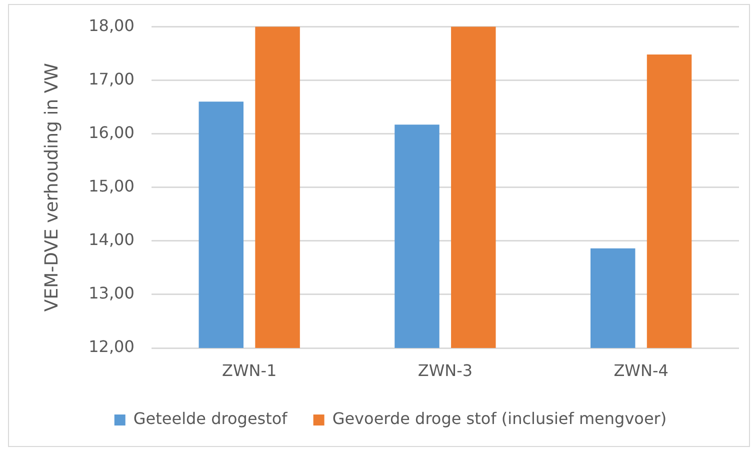  What do you see at coordinates (210, 418) in the screenshot?
I see `legend-label: Geteelde drogestof` at bounding box center [210, 418].